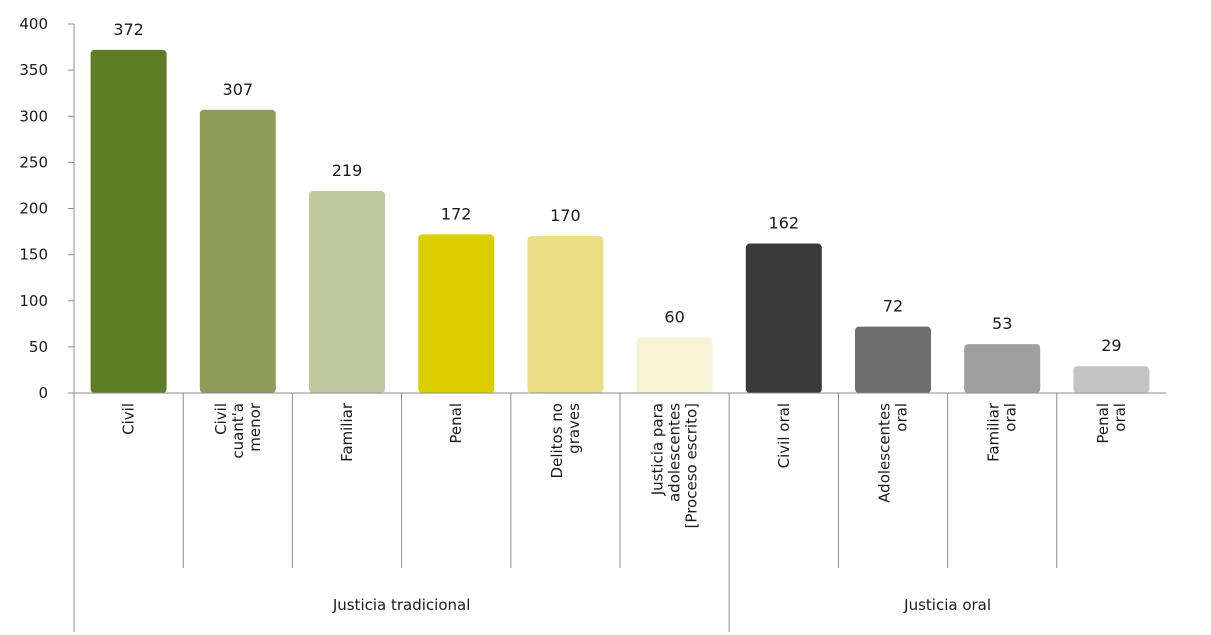  I want to click on category-label: graves, so click(574, 428).